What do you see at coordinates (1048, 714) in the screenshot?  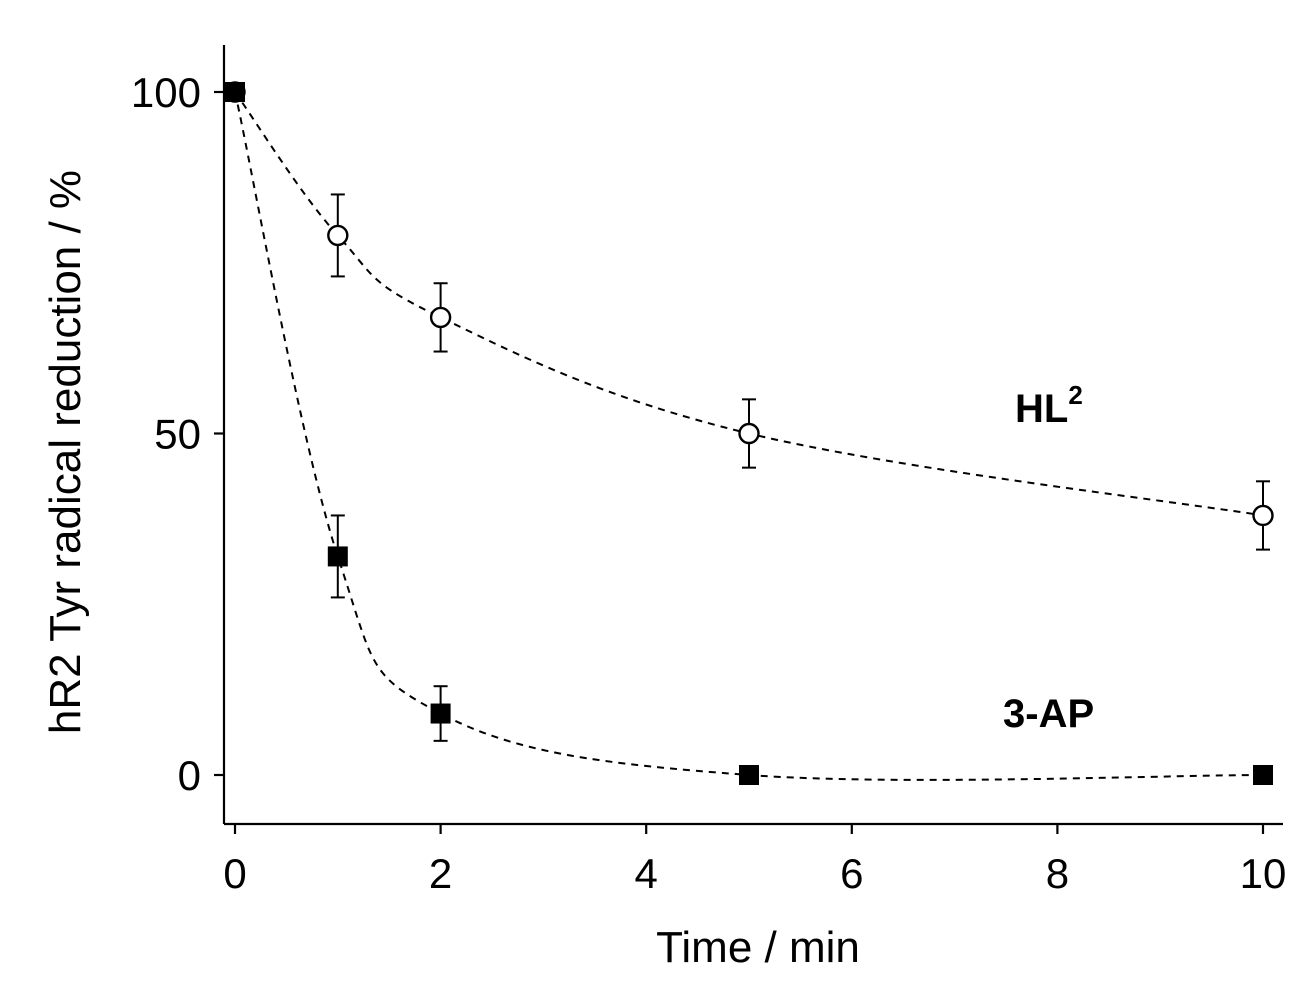 I see `series-label-3ap: 3-AP` at bounding box center [1048, 714].